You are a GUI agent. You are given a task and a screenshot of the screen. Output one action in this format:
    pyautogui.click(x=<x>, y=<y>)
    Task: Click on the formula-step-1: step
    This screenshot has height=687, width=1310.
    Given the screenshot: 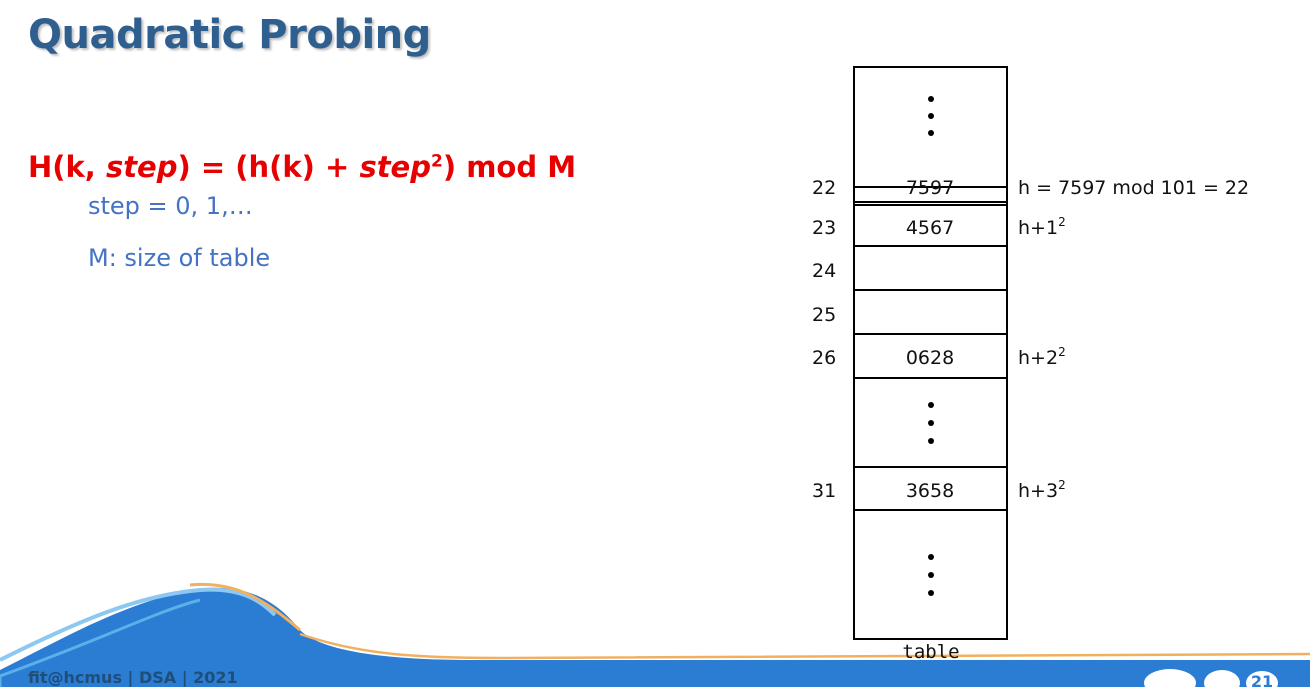 What is the action you would take?
    pyautogui.click(x=141, y=167)
    